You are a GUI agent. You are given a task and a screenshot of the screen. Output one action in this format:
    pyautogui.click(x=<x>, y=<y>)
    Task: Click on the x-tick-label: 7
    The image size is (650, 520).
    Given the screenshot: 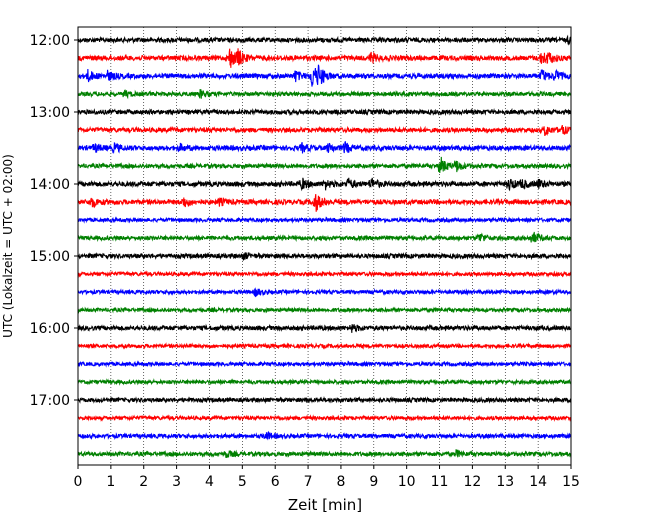 What is the action you would take?
    pyautogui.click(x=308, y=482)
    